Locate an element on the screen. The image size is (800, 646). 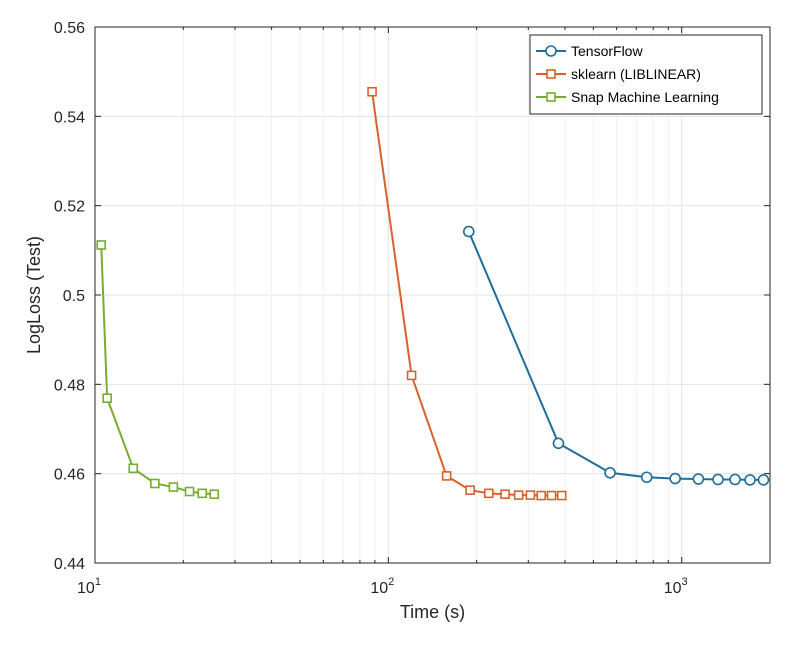
x-axis-label: Time (s) is located at coordinates (432, 612).